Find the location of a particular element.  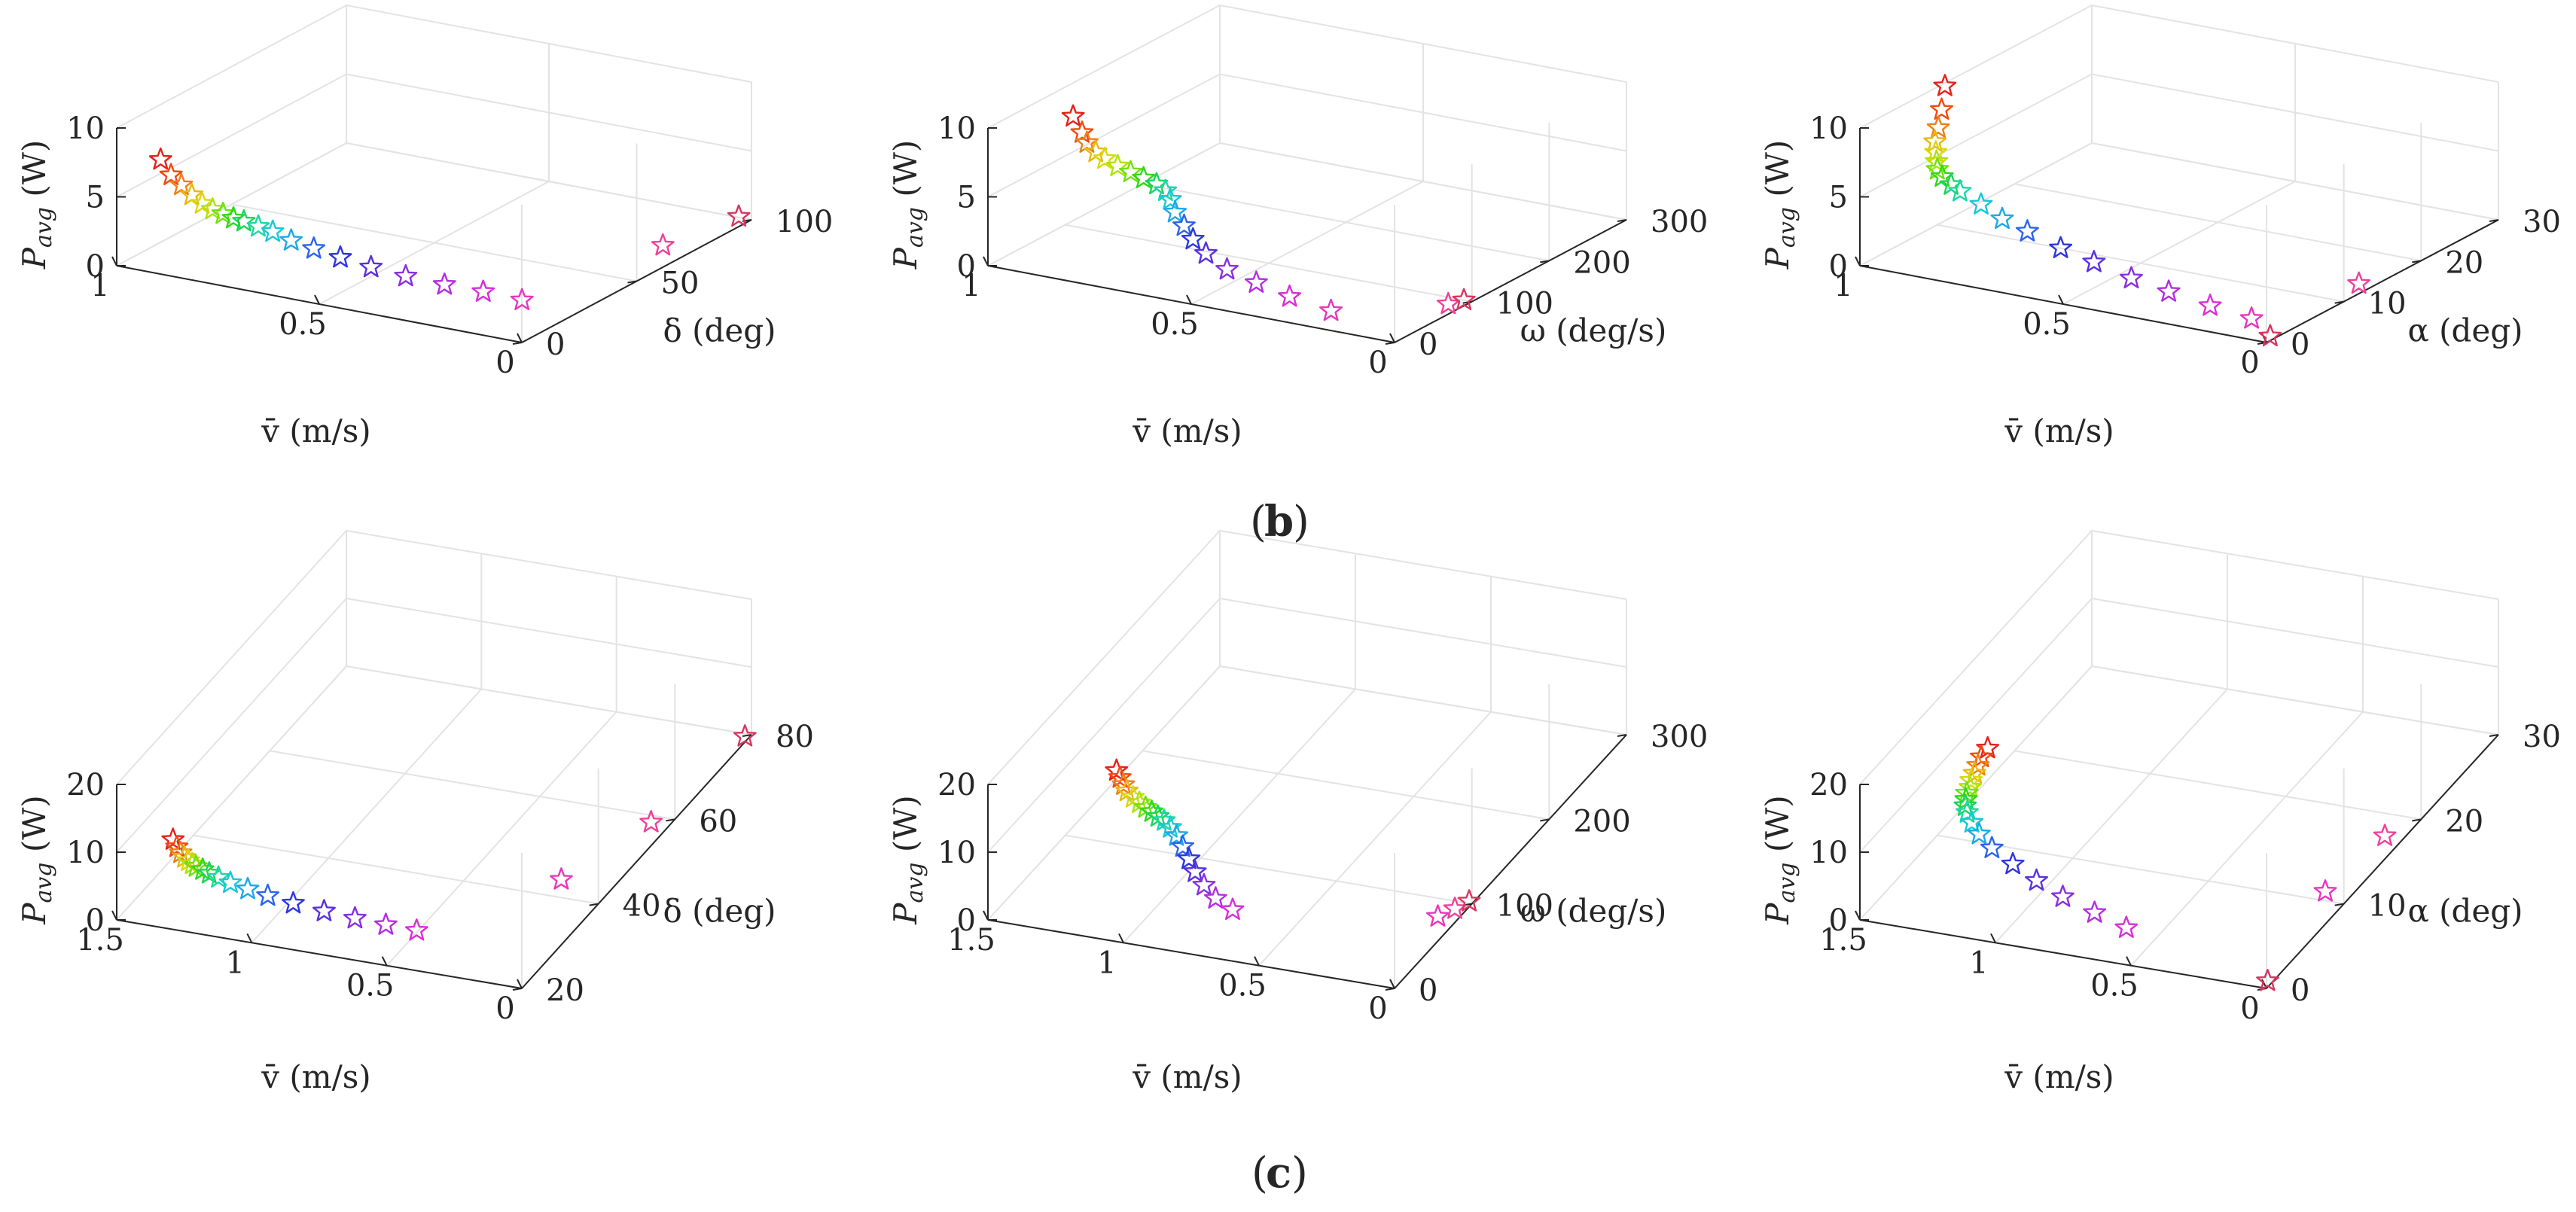

grid-lines is located at coordinates (434, 174).